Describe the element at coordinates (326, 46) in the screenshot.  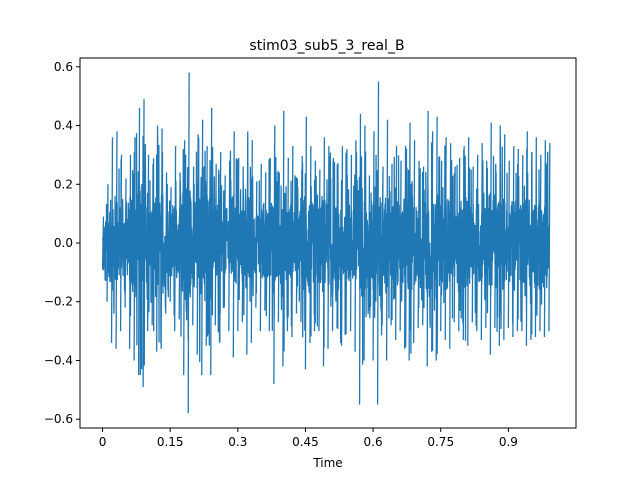
I see `chart-title: stim03_sub5_3_real_B` at that location.